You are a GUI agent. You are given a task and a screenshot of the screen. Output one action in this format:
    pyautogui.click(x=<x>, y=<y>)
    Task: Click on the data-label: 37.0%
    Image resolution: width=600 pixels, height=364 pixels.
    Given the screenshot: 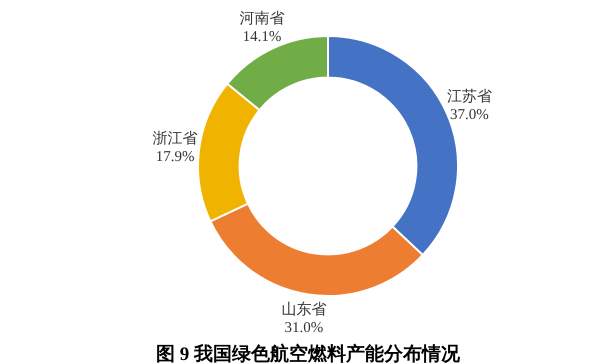 What is the action you would take?
    pyautogui.click(x=469, y=114)
    